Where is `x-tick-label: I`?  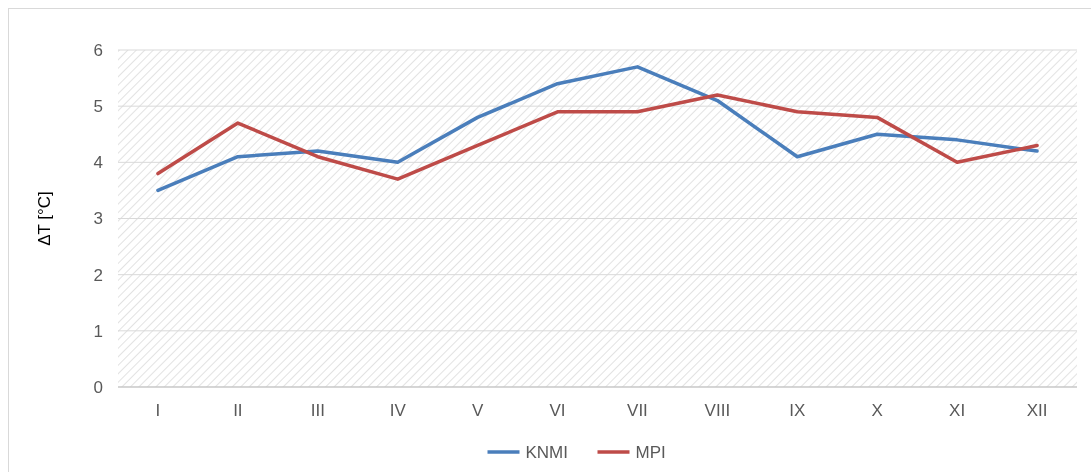
x-tick-label: I is located at coordinates (158, 410).